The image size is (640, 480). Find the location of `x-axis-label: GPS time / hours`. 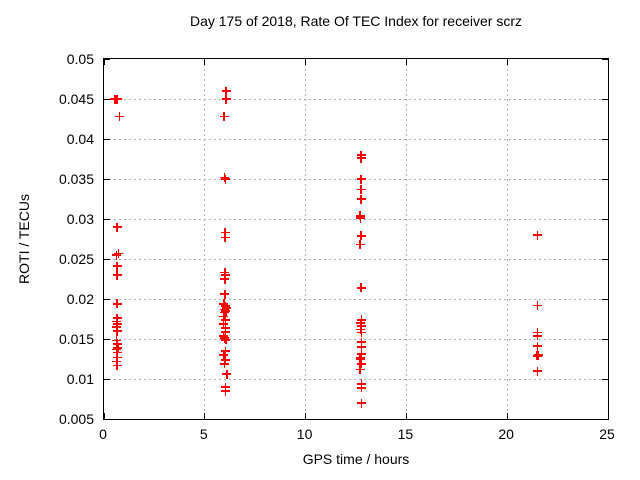

x-axis-label: GPS time / hours is located at coordinates (356, 459).